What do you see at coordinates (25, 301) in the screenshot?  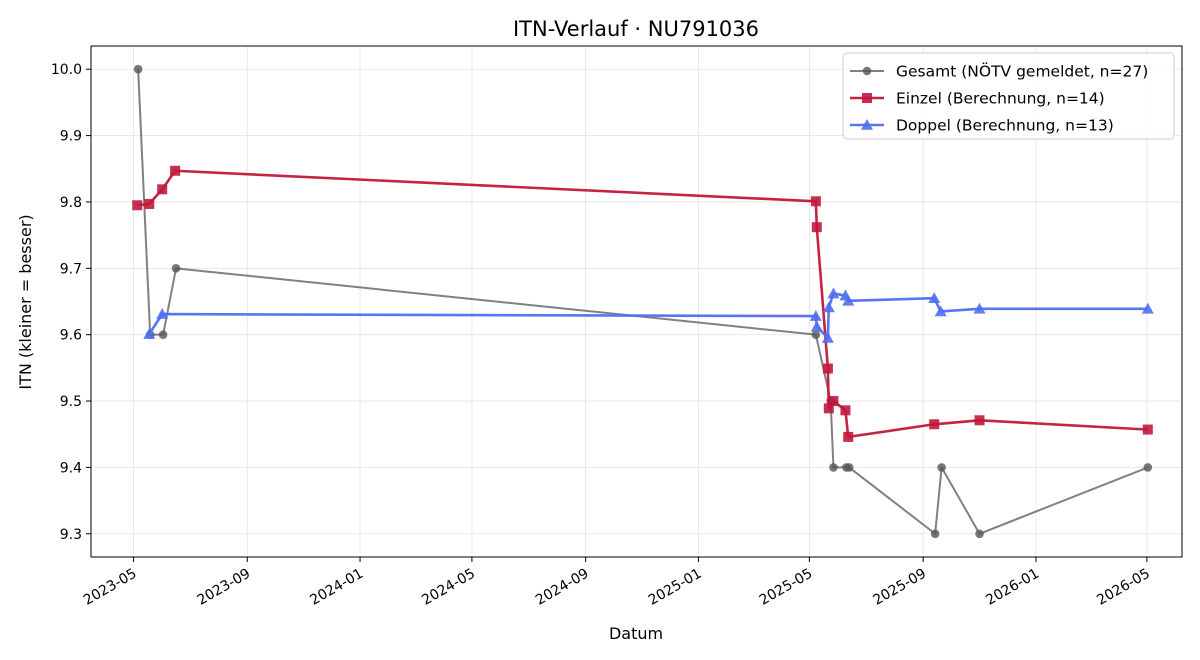 I see `y-axis-label: ITN (kleiner = besser)` at bounding box center [25, 301].